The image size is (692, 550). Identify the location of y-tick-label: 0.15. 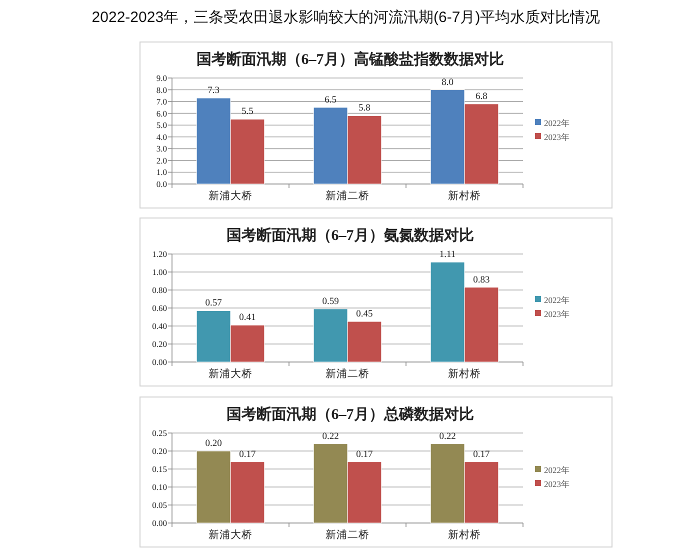
(159, 469).